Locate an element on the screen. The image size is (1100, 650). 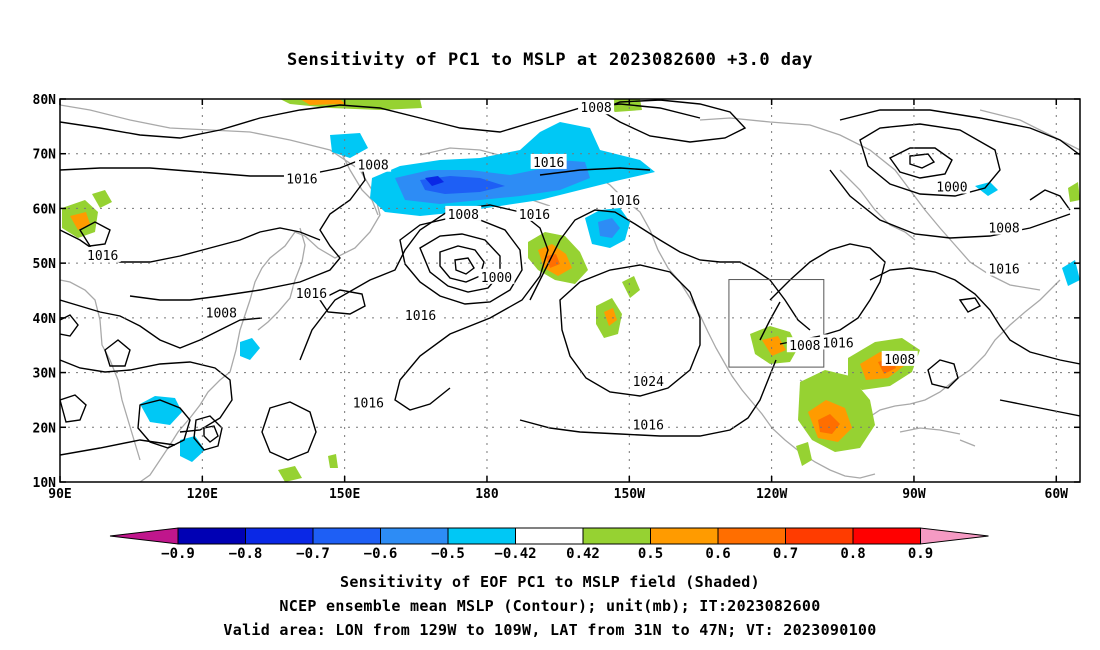
positive-region-wpac is located at coordinates (290, 474).